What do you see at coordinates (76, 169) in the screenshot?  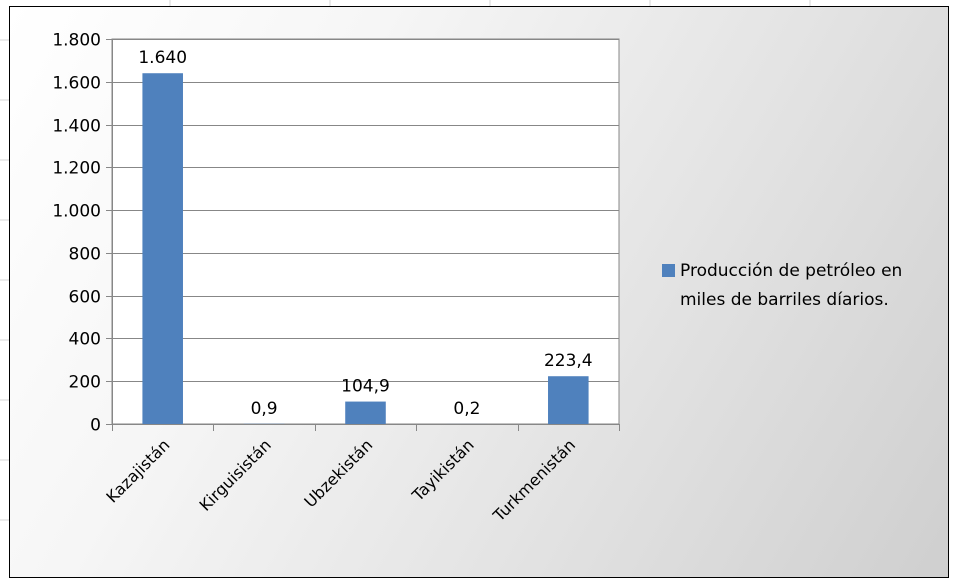 I see `y-tick-label: 1.200` at bounding box center [76, 169].